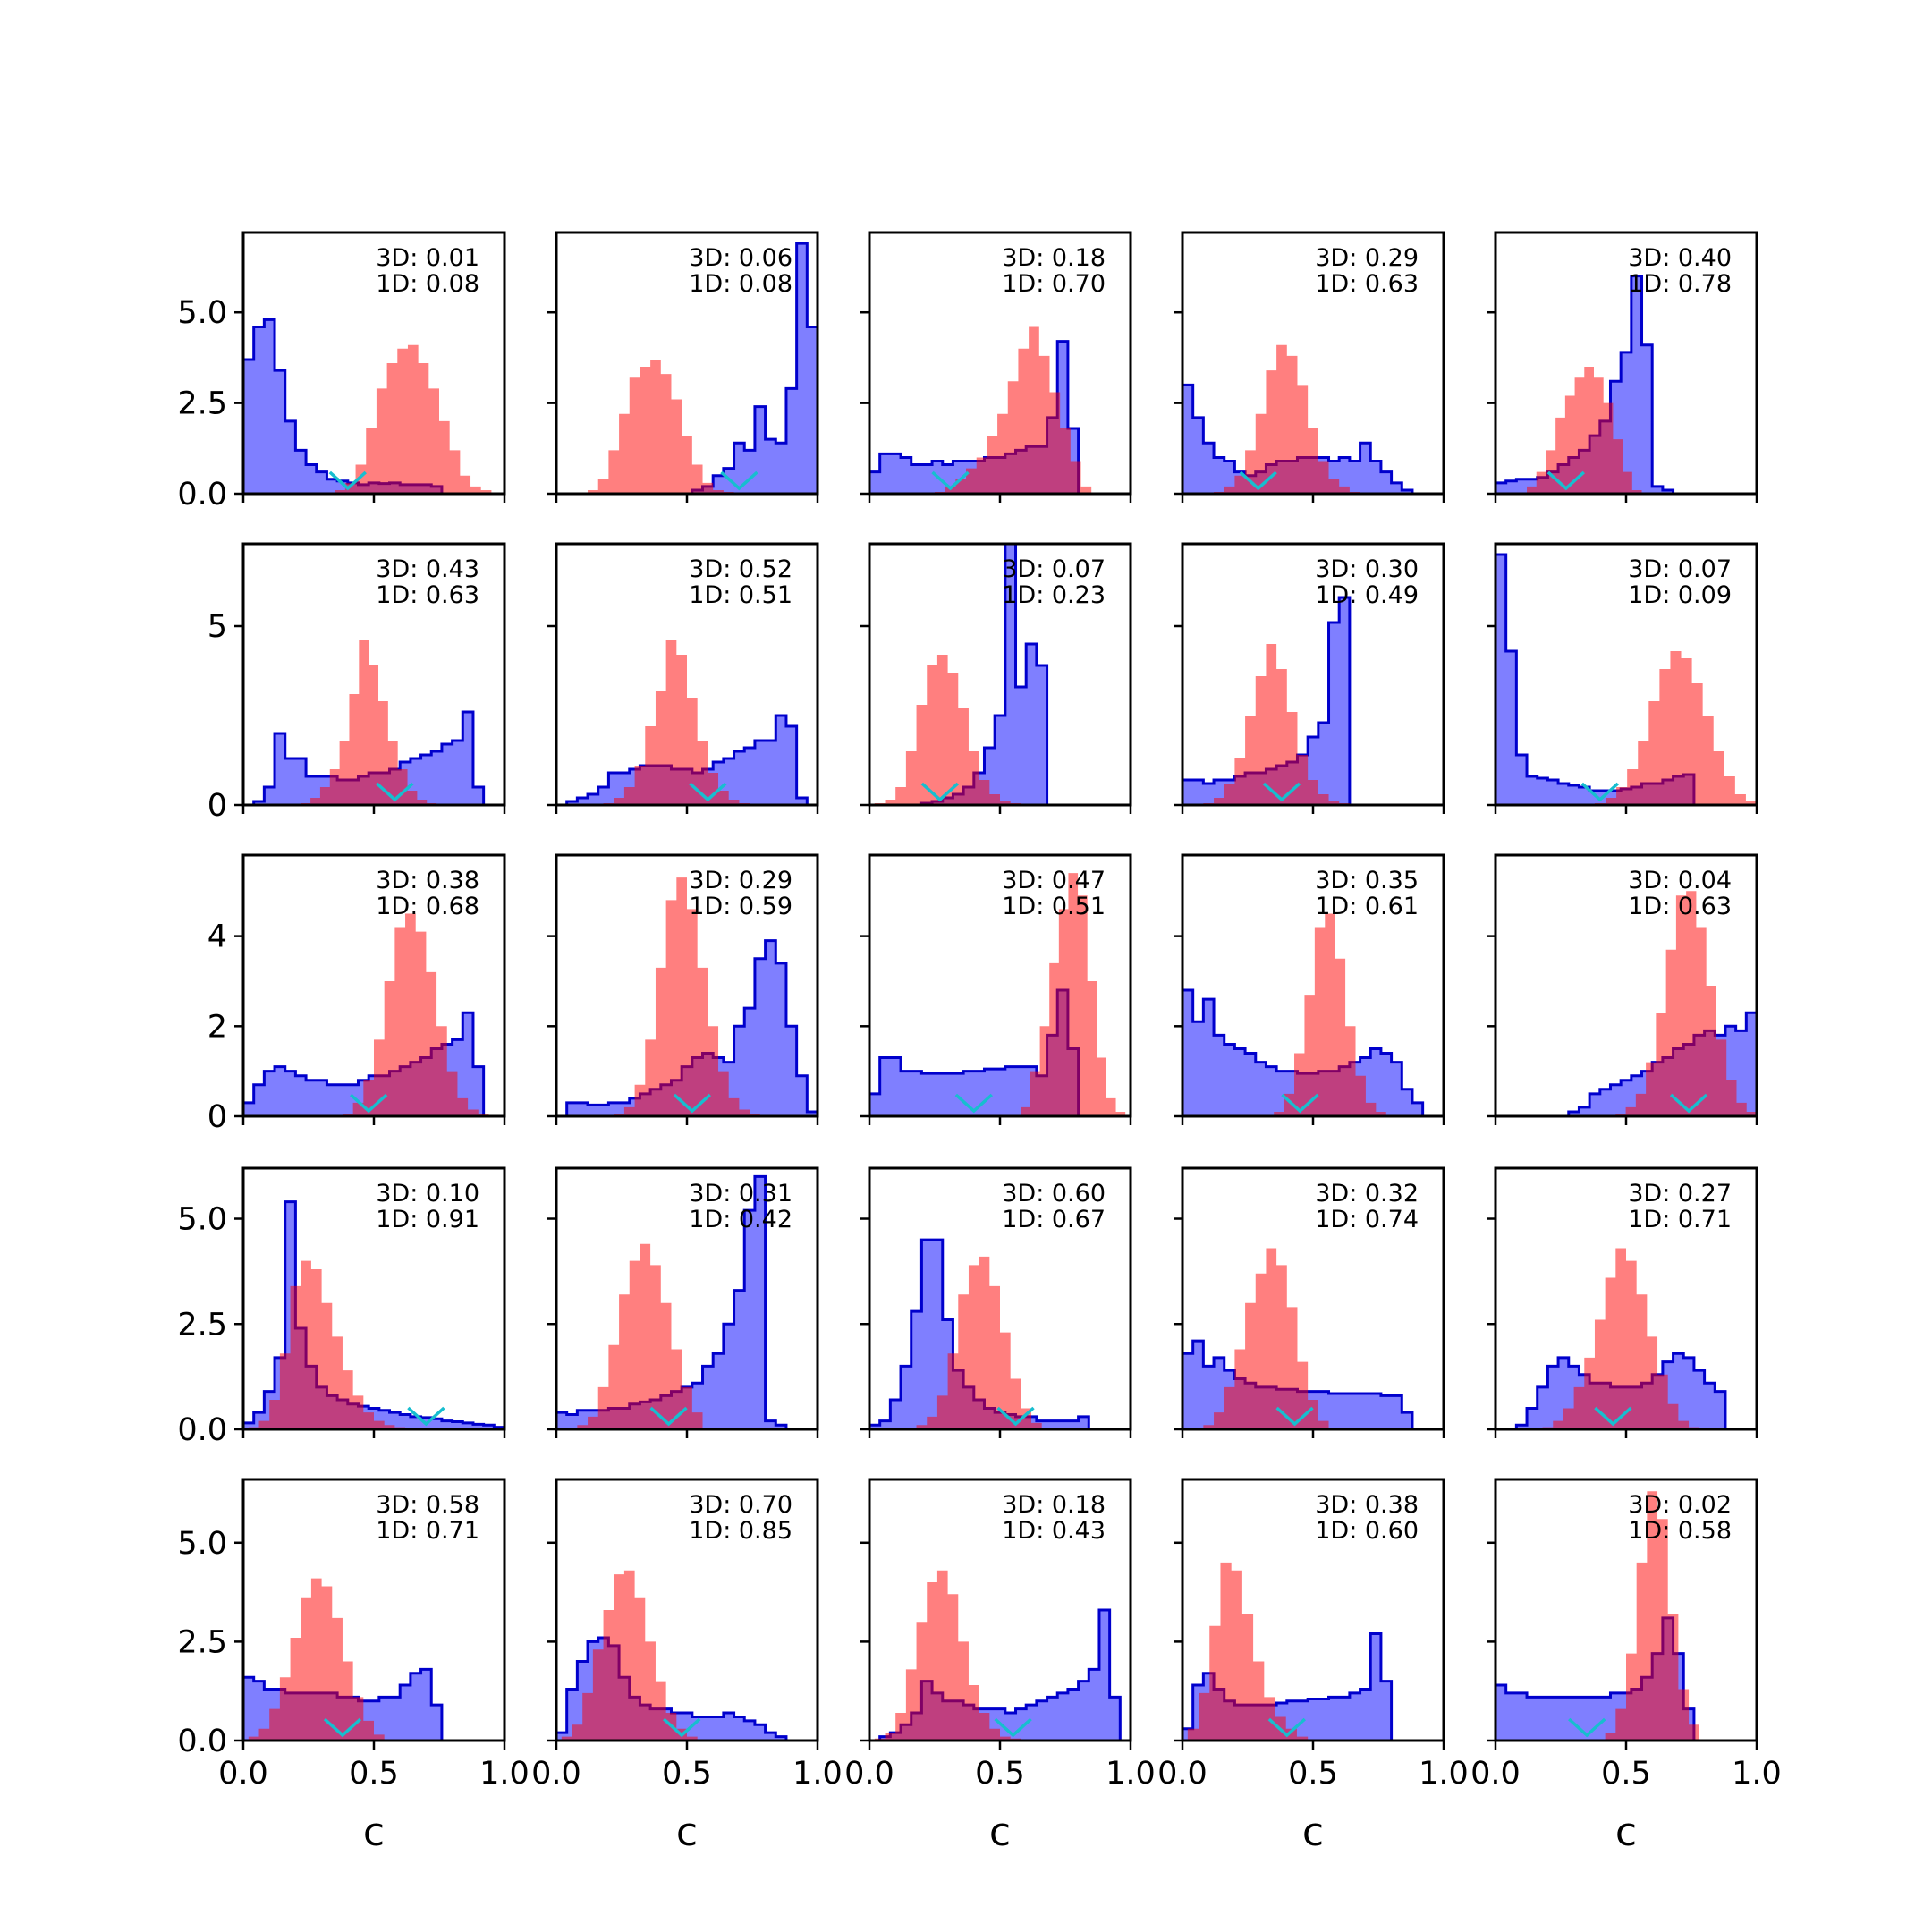  Describe the element at coordinates (1680, 284) in the screenshot. I see `label-1d-5: 1D: 0.78` at that location.